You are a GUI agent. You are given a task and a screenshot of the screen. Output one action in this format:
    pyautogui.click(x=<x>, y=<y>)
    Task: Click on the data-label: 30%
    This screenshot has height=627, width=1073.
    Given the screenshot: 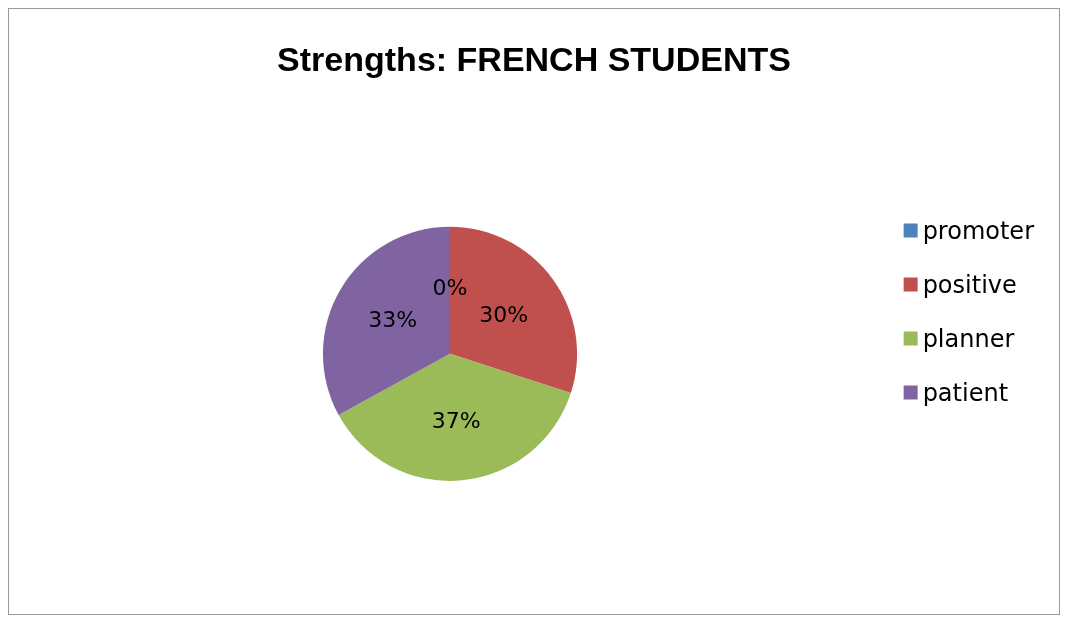 What is the action you would take?
    pyautogui.click(x=504, y=315)
    